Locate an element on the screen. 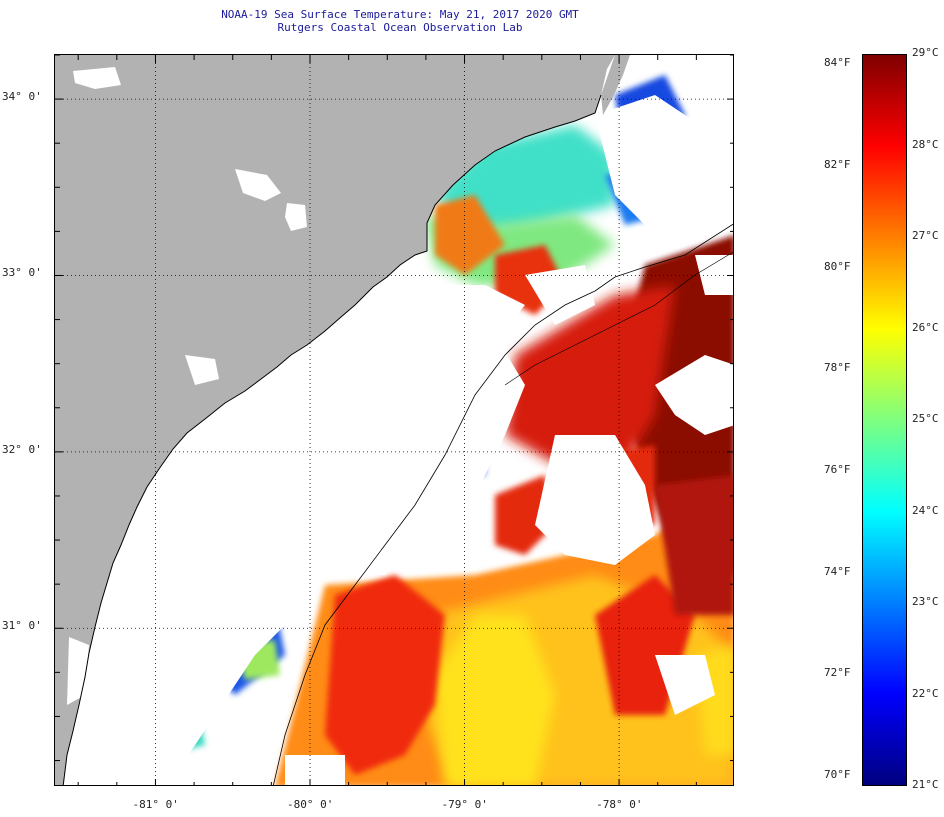 This screenshot has width=944, height=817. colorbar-celsius-label: 22°C is located at coordinates (925, 693).